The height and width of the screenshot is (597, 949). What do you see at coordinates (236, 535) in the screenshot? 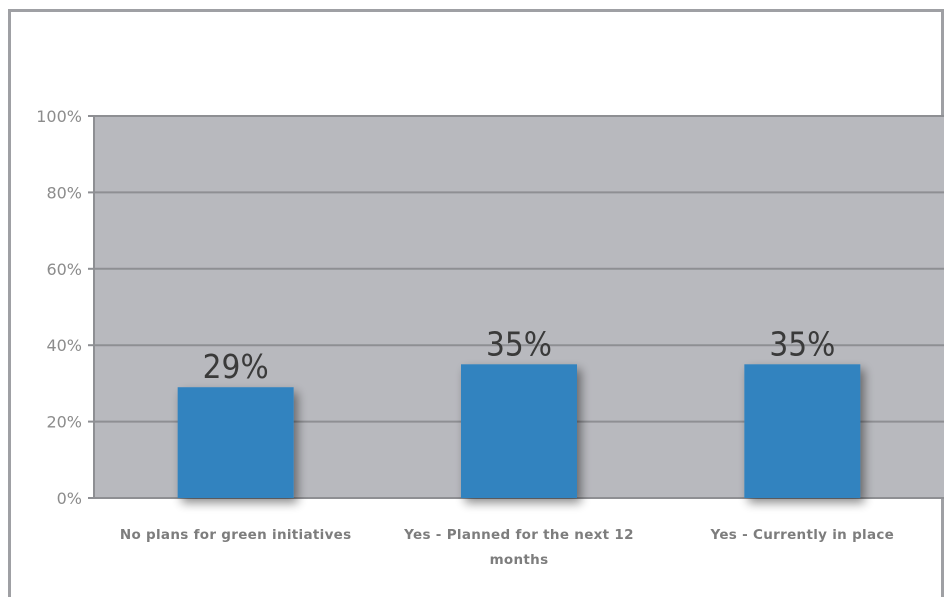
I see `x-category-label: No plans for green initiatives` at bounding box center [236, 535].